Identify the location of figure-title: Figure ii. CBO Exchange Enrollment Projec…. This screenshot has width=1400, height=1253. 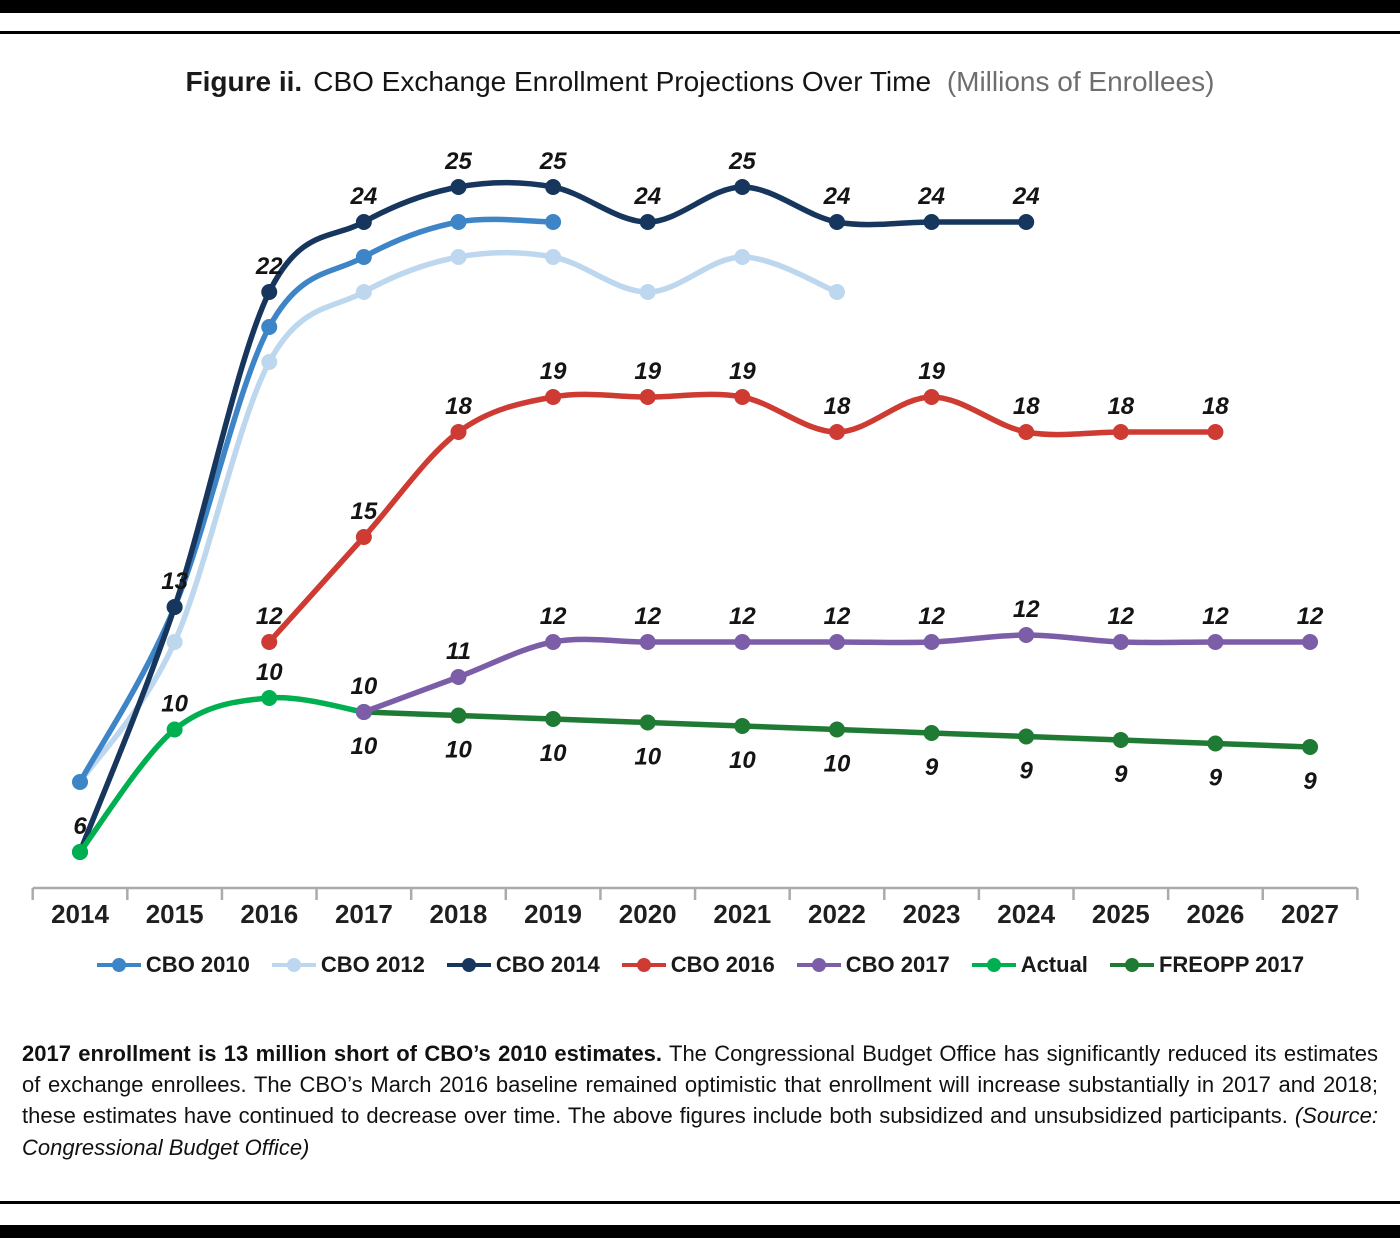
(700, 82).